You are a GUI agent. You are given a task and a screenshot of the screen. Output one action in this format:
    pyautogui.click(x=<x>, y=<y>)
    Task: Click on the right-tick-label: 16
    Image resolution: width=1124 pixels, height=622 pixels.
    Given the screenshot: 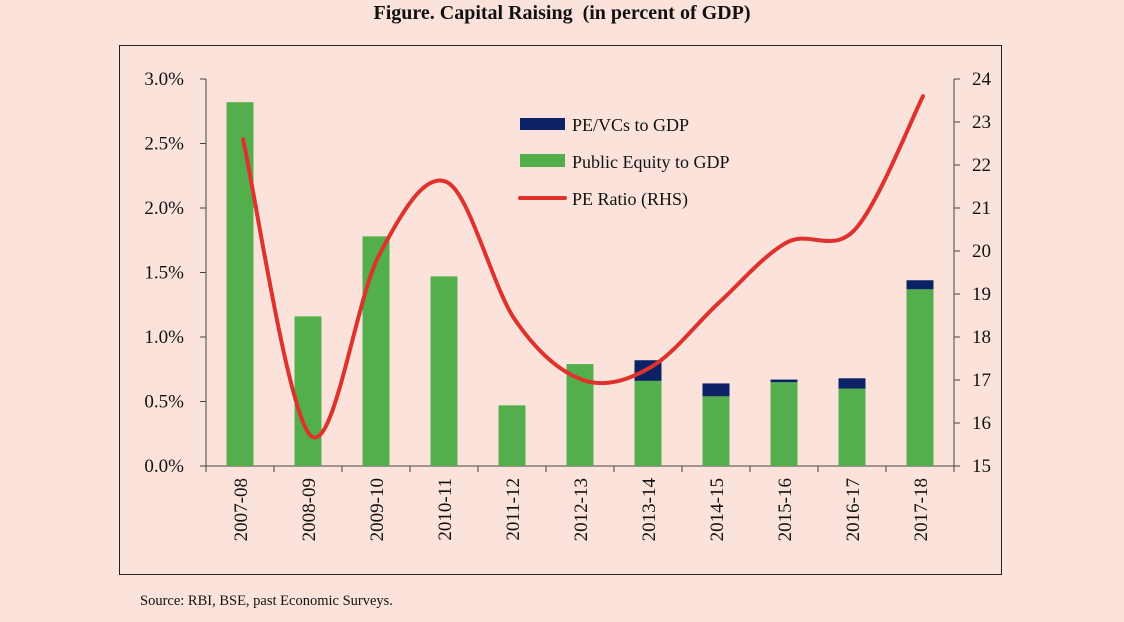 What is the action you would take?
    pyautogui.click(x=981, y=423)
    